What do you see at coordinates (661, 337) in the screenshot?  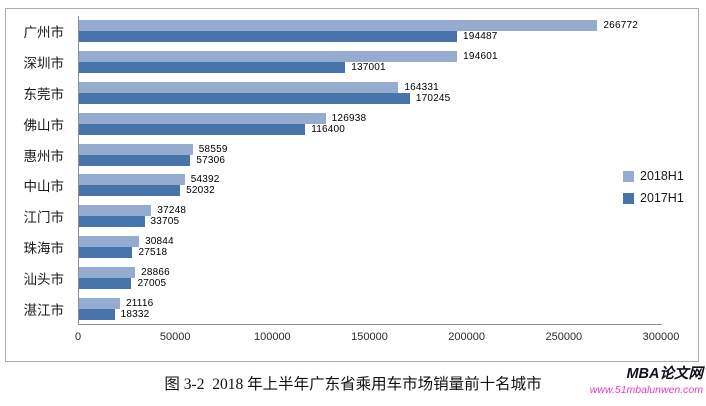 I see `x-axis-tick-label: 300000` at bounding box center [661, 337].